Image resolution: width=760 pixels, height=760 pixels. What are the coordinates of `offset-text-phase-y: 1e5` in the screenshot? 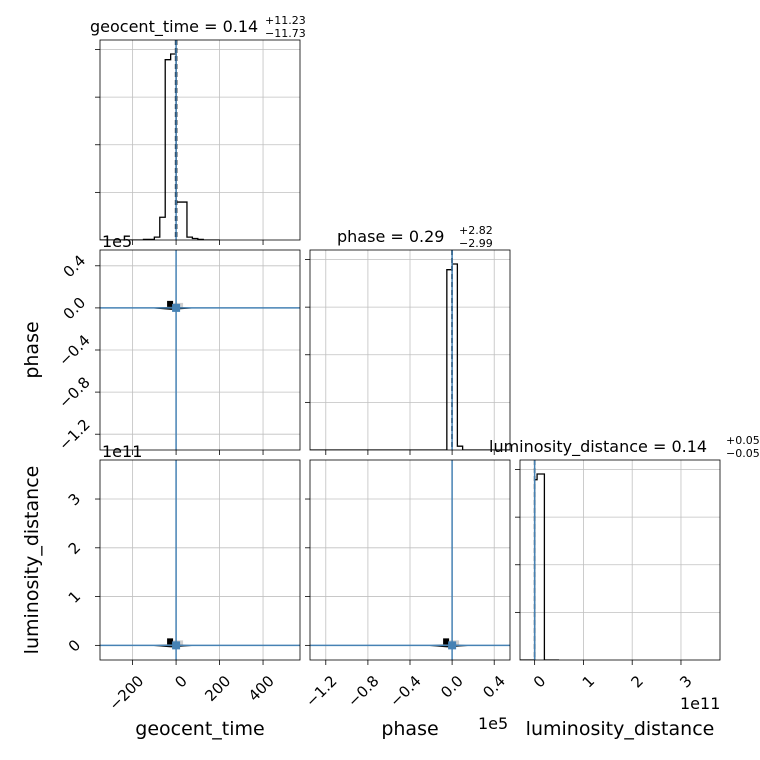 It's located at (117, 241).